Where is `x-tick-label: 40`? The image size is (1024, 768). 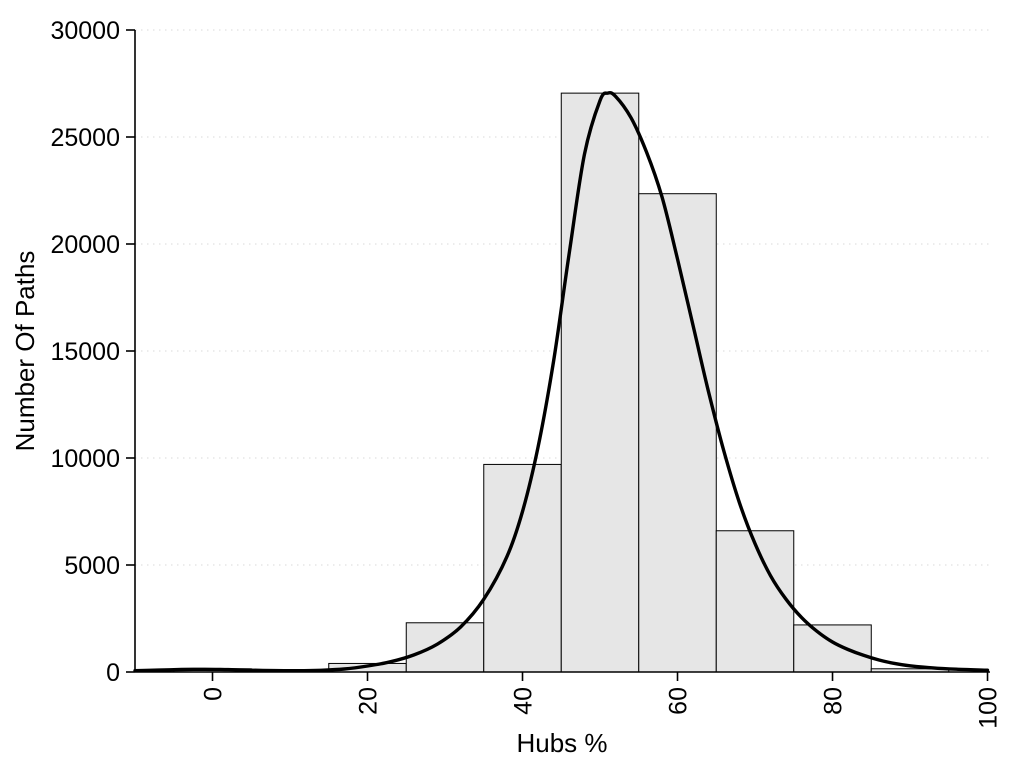
x-tick-label: 40 is located at coordinates (524, 701).